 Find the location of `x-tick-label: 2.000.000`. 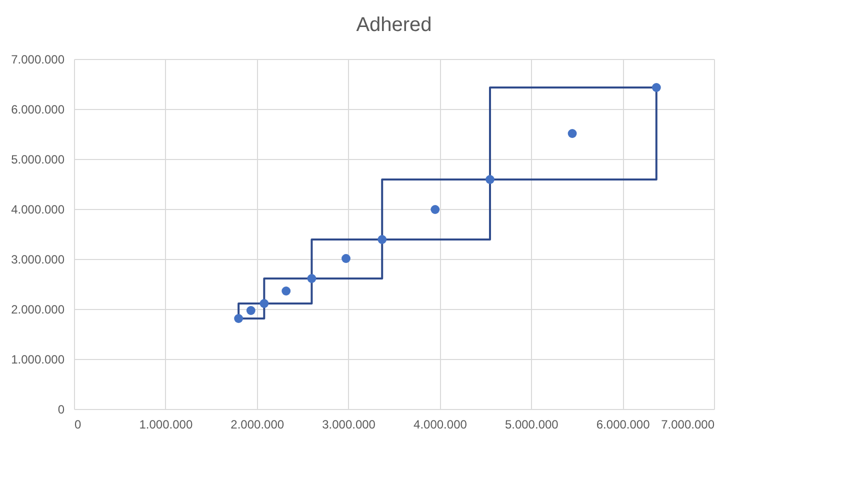

x-tick-label: 2.000.000 is located at coordinates (257, 425).